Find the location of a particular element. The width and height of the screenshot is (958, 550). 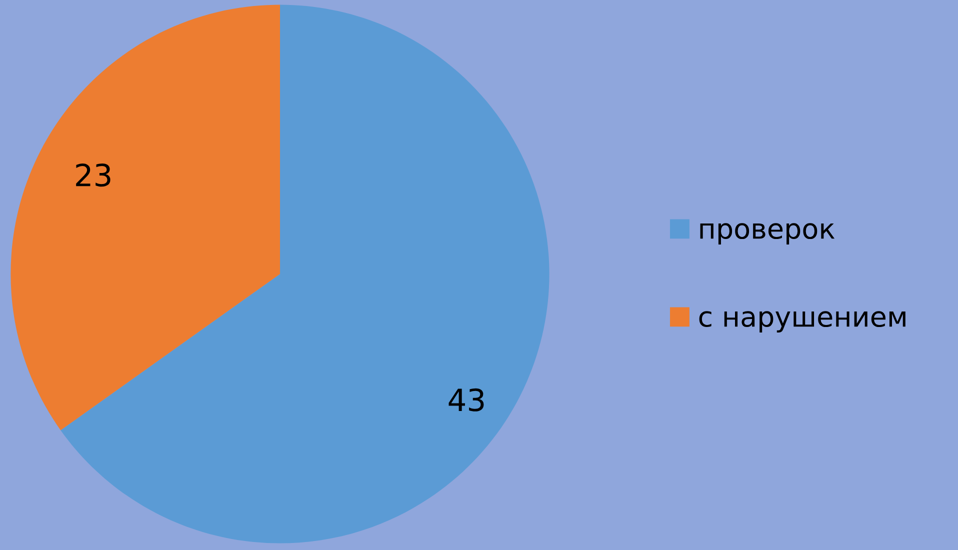

legend-label: проверок is located at coordinates (767, 233).